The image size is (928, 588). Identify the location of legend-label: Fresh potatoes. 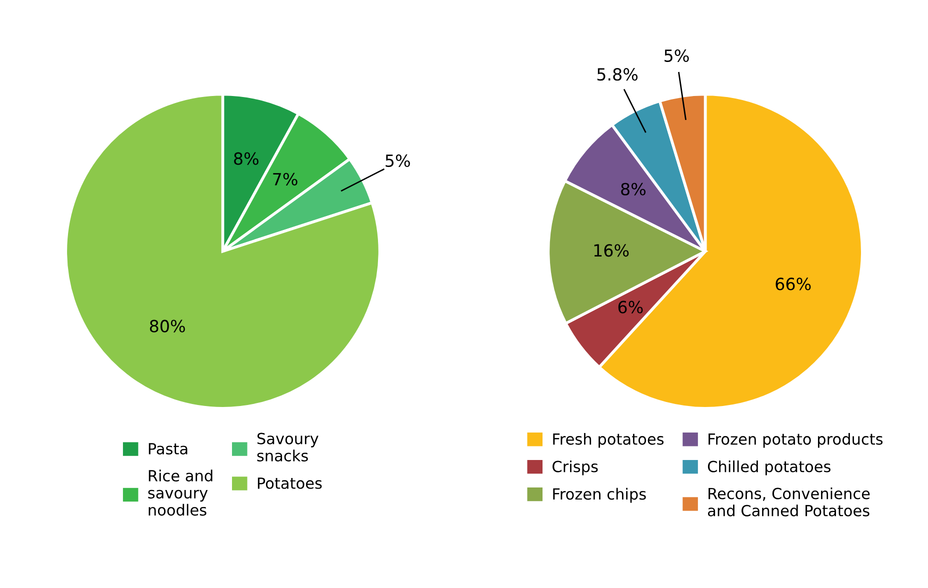
(608, 440).